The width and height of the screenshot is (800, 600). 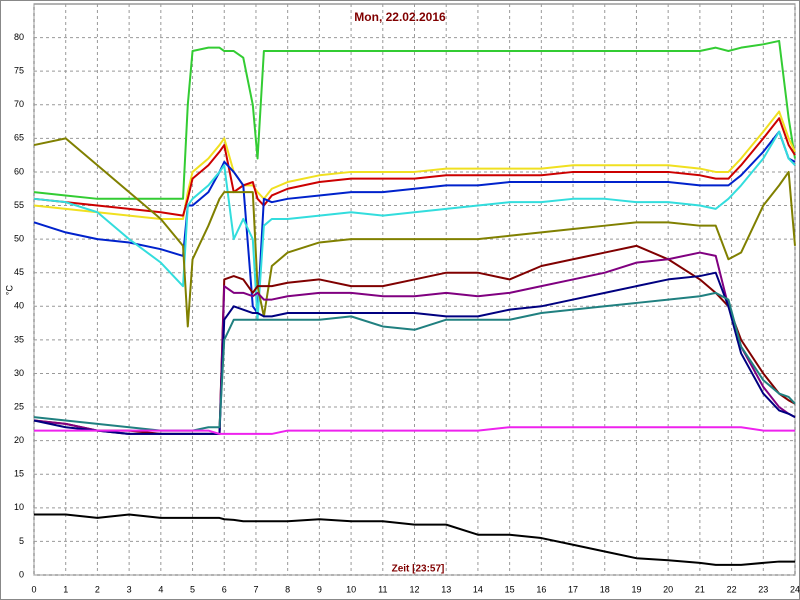 What do you see at coordinates (19, 104) in the screenshot?
I see `y-tick-label: 70` at bounding box center [19, 104].